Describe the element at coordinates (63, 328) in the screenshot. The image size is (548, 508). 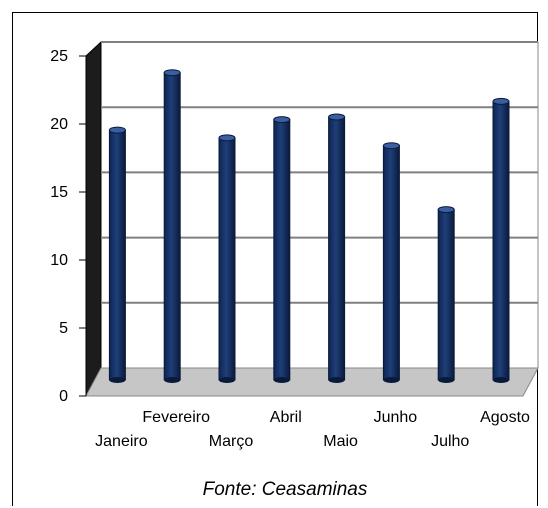
I see `y-tick-label: 5` at that location.